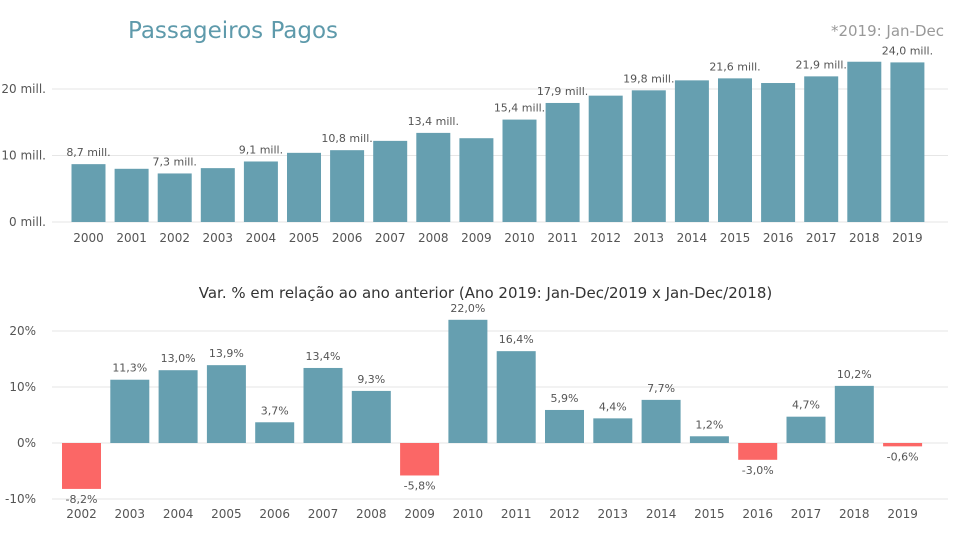 Image resolution: width=971 pixels, height=540 pixels. I want to click on top-data-label: 21,6 mill., so click(734, 66).